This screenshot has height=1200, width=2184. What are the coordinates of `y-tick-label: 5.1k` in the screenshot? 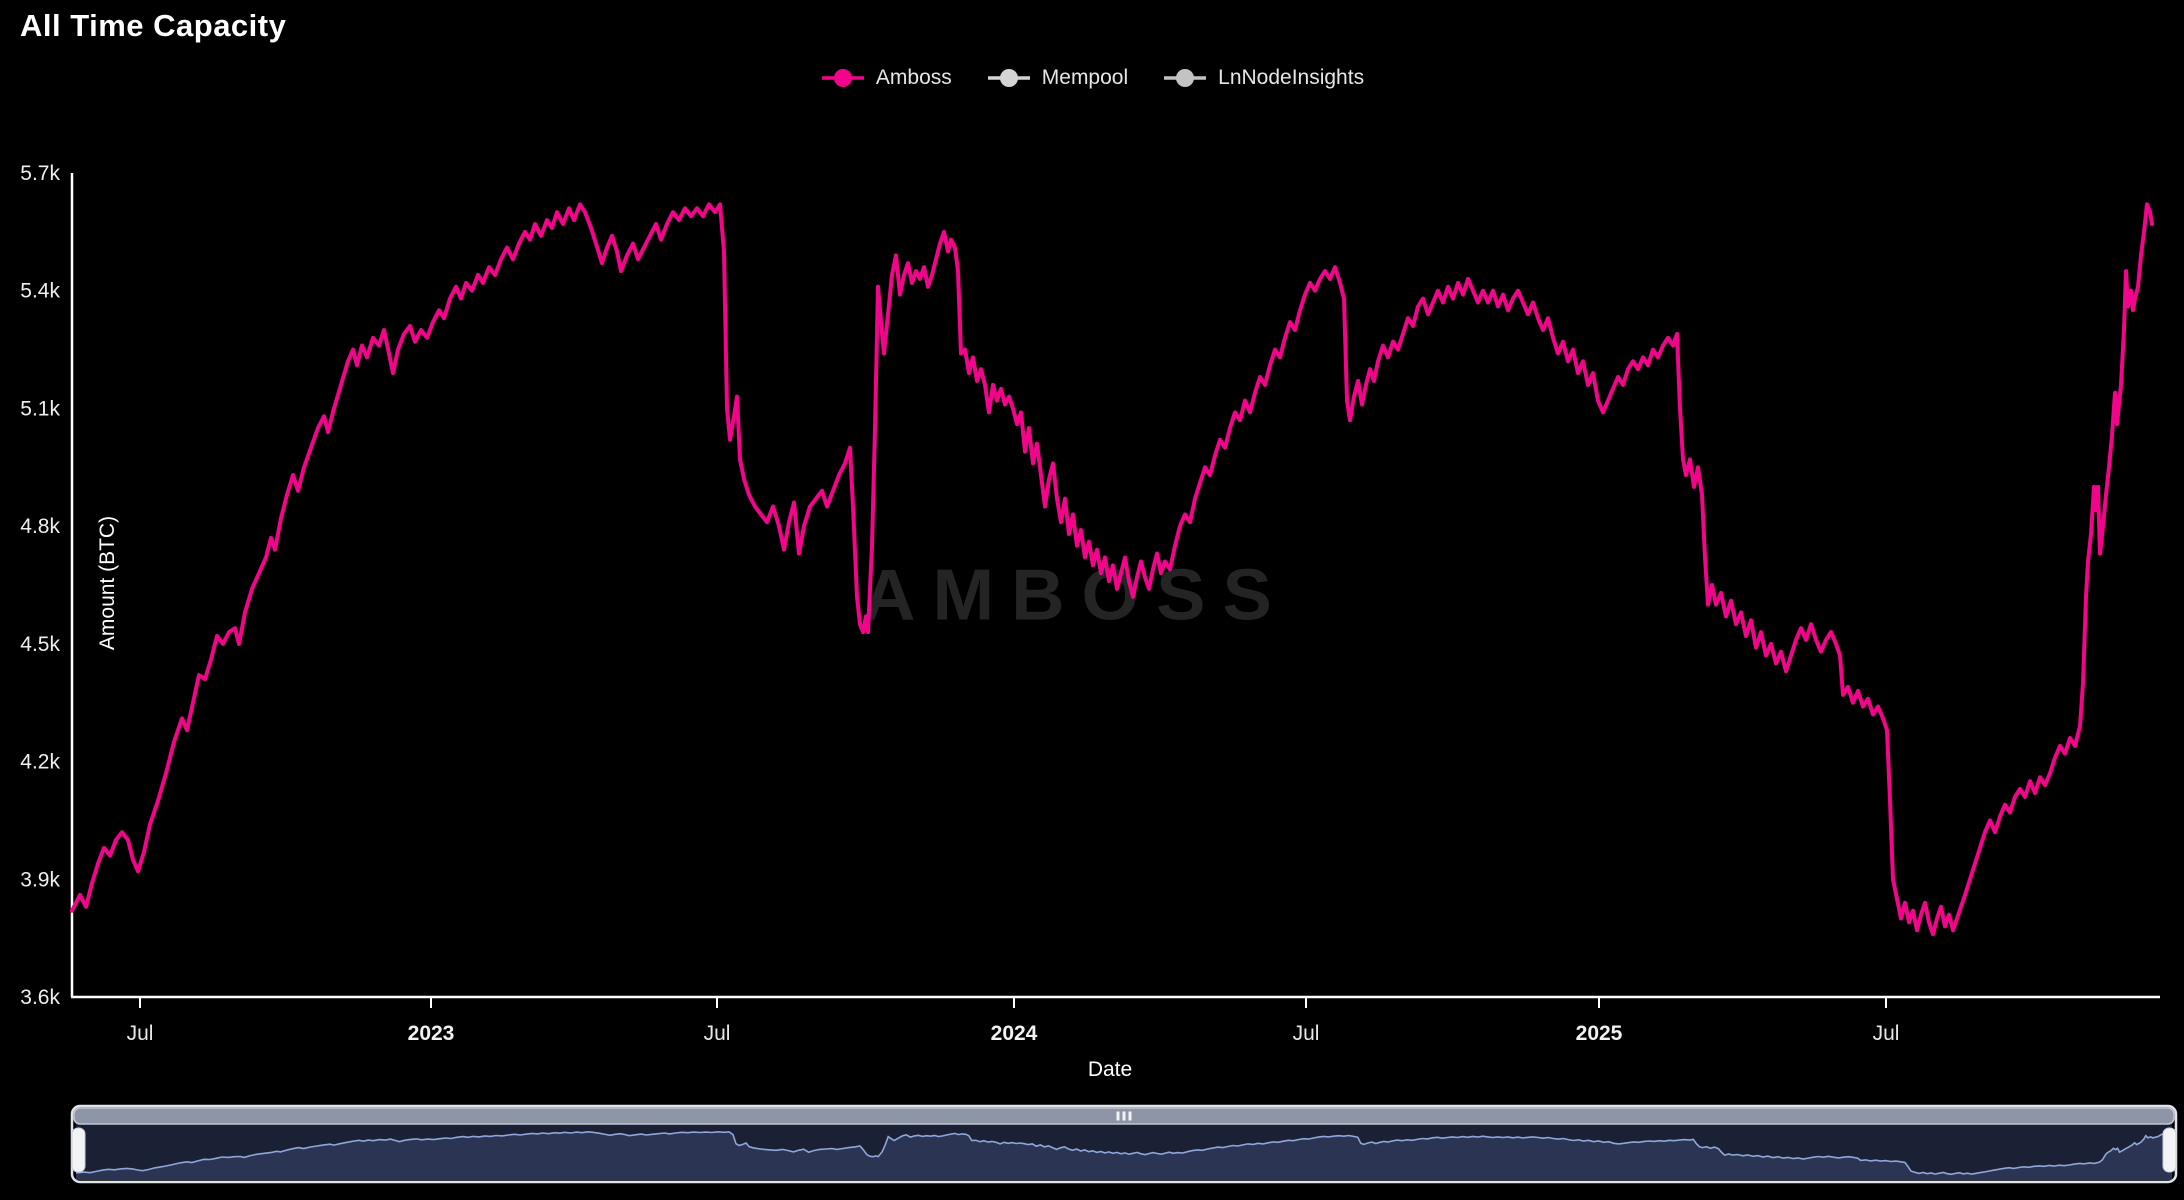 It's located at (40, 408).